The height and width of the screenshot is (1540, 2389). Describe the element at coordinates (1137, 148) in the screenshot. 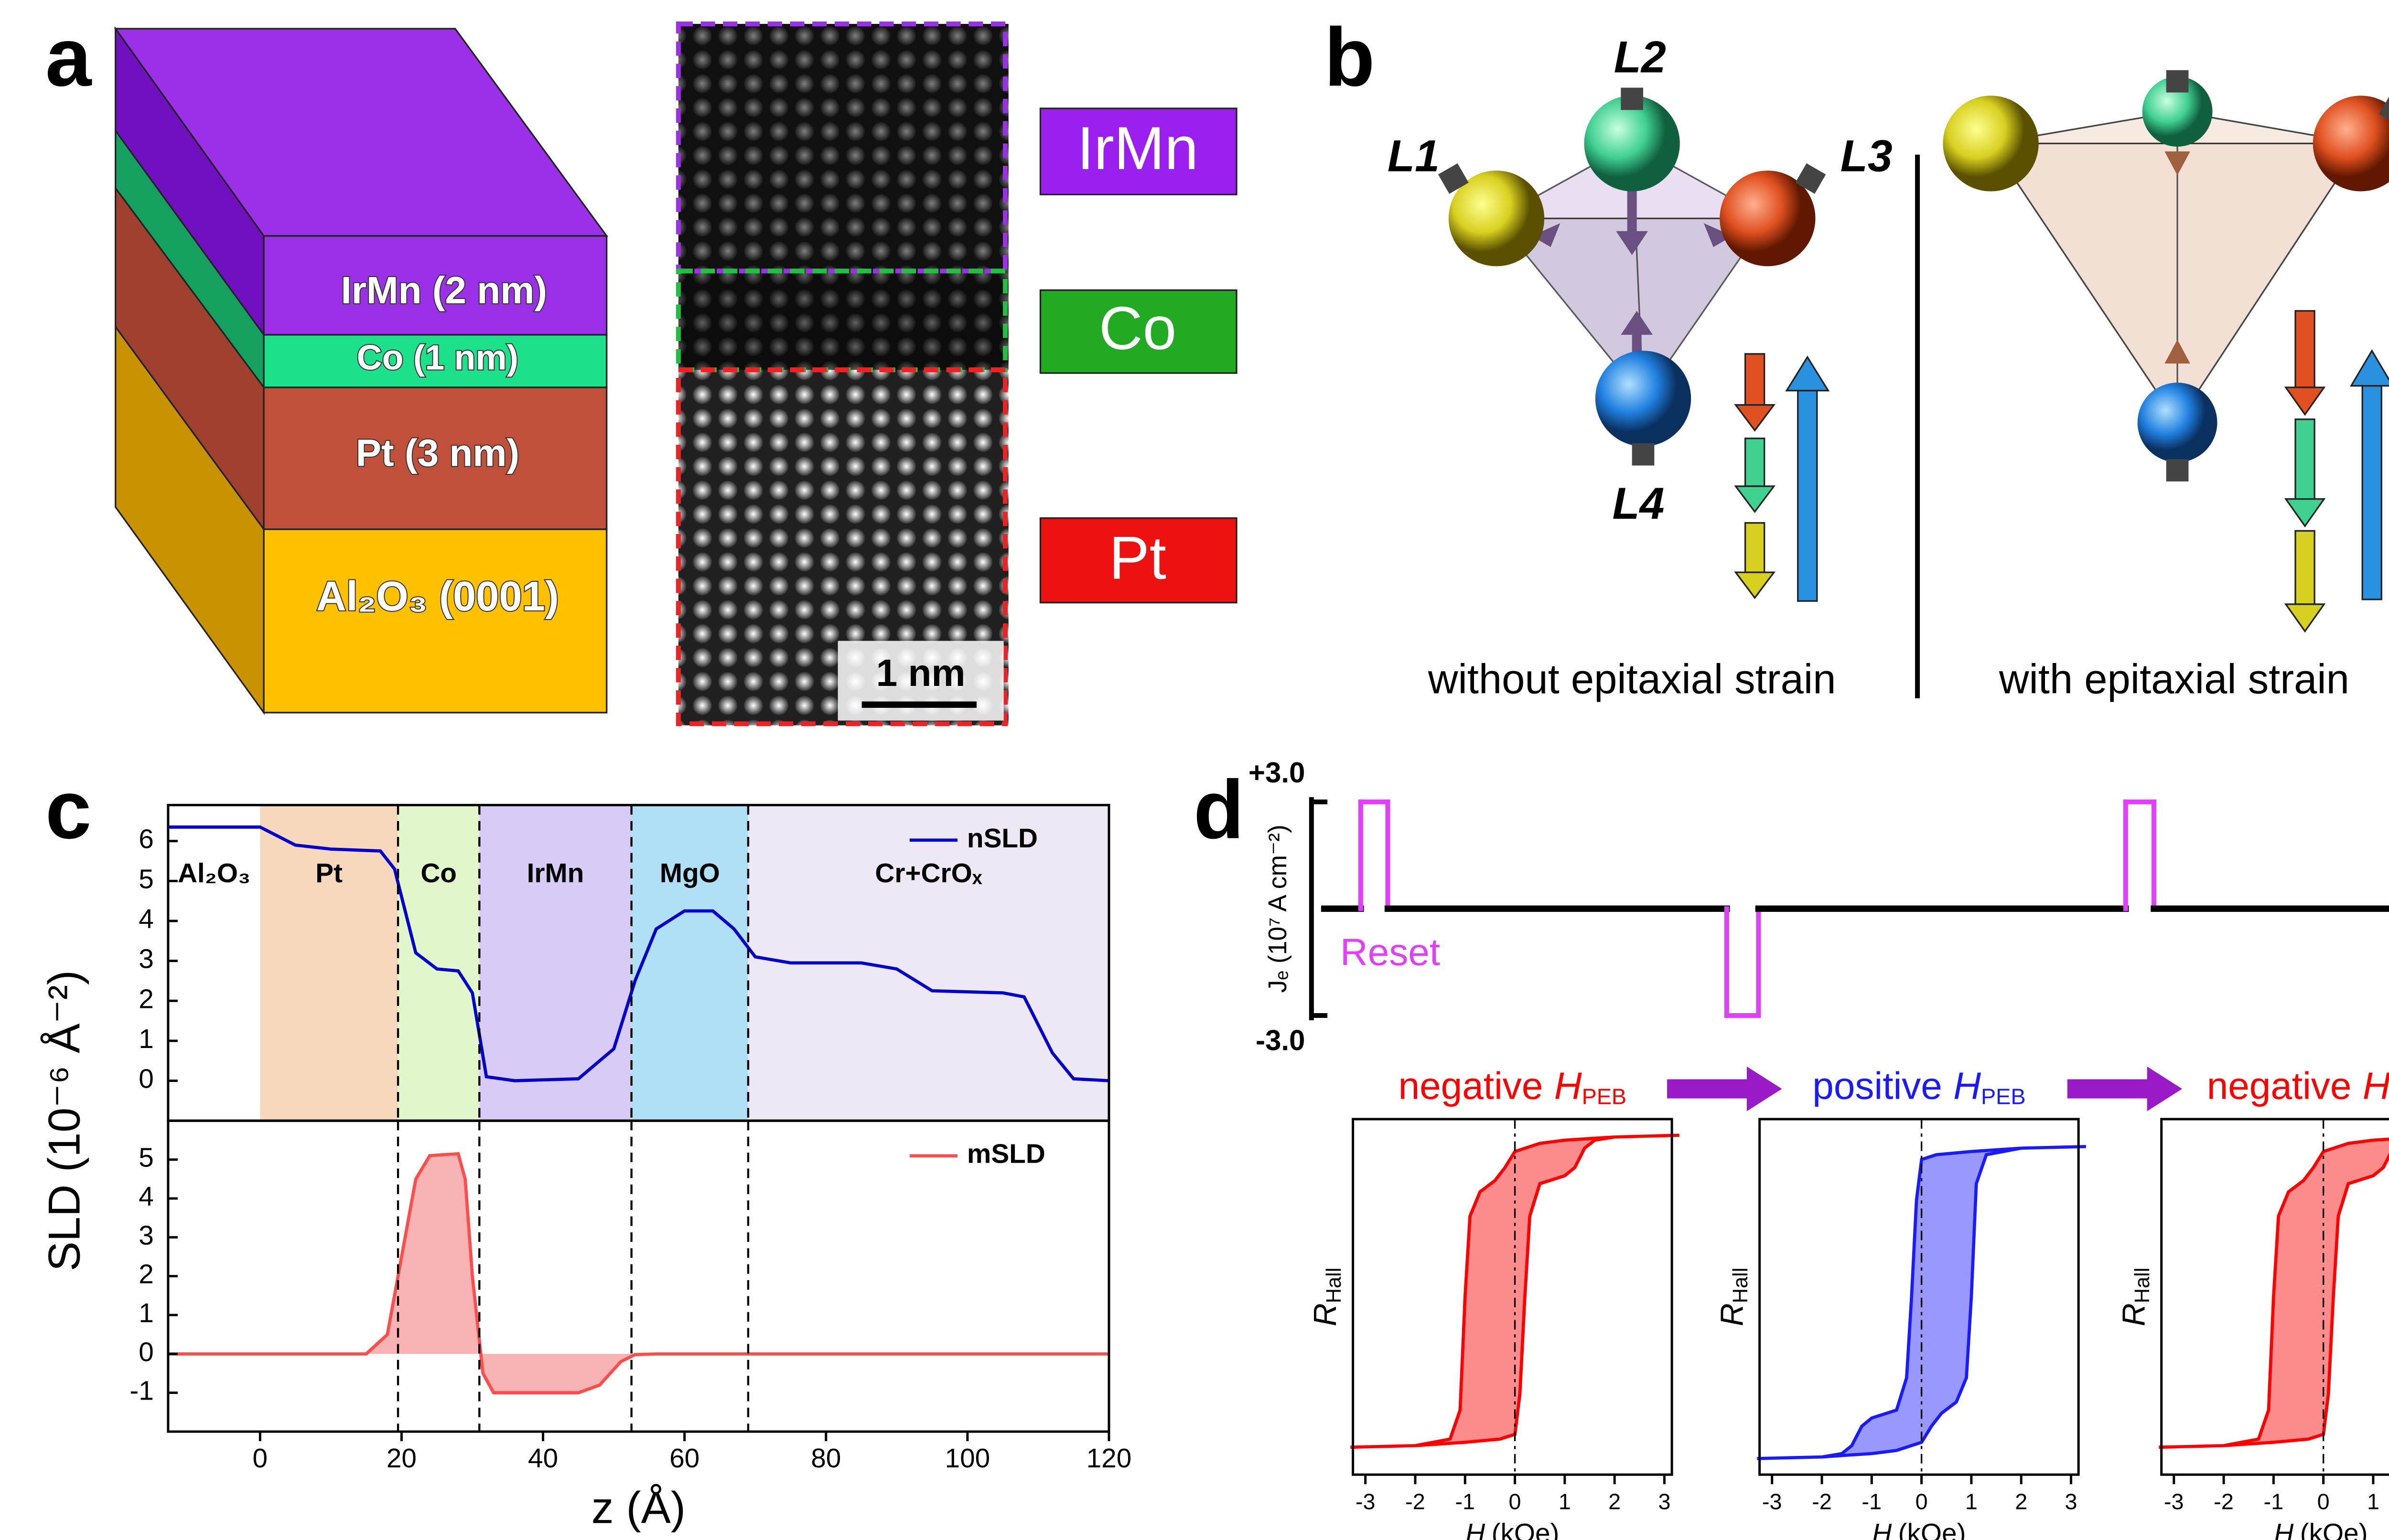

I see `tem-label: IrMn` at that location.